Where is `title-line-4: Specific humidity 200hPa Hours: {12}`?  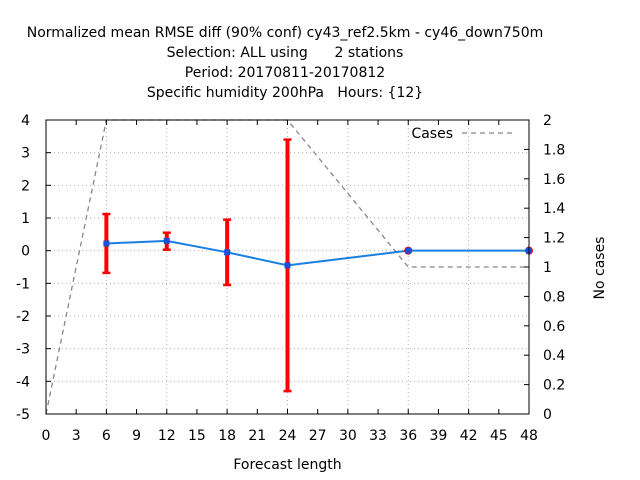
title-line-4: Specific humidity 200hPa Hours: {12} is located at coordinates (285, 93).